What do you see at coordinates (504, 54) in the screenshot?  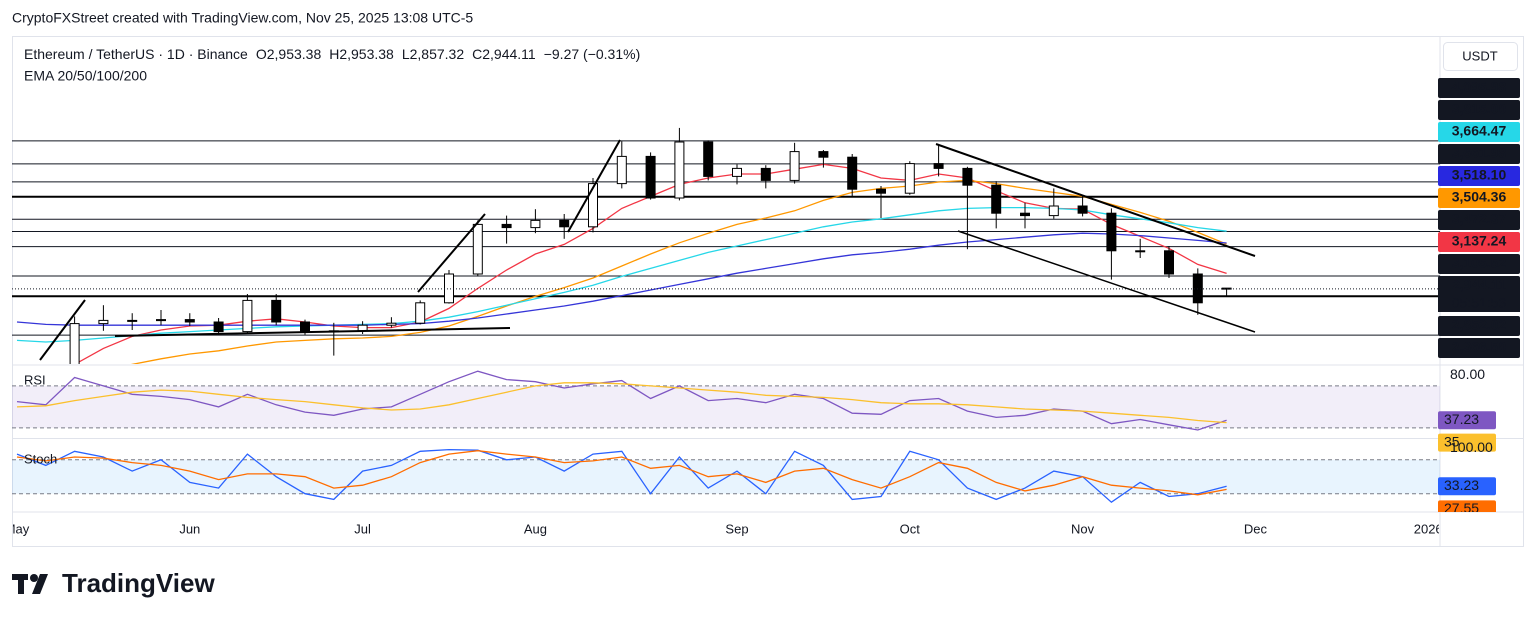 I see `legend-close: C2,944.11` at bounding box center [504, 54].